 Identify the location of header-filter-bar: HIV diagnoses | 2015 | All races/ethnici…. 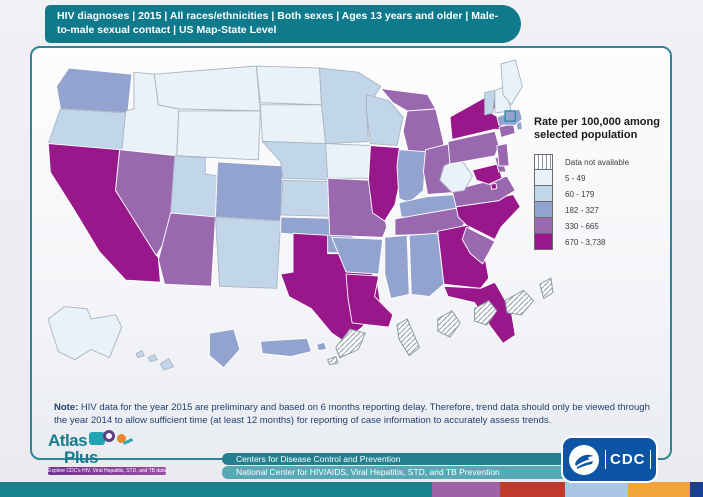
(283, 24).